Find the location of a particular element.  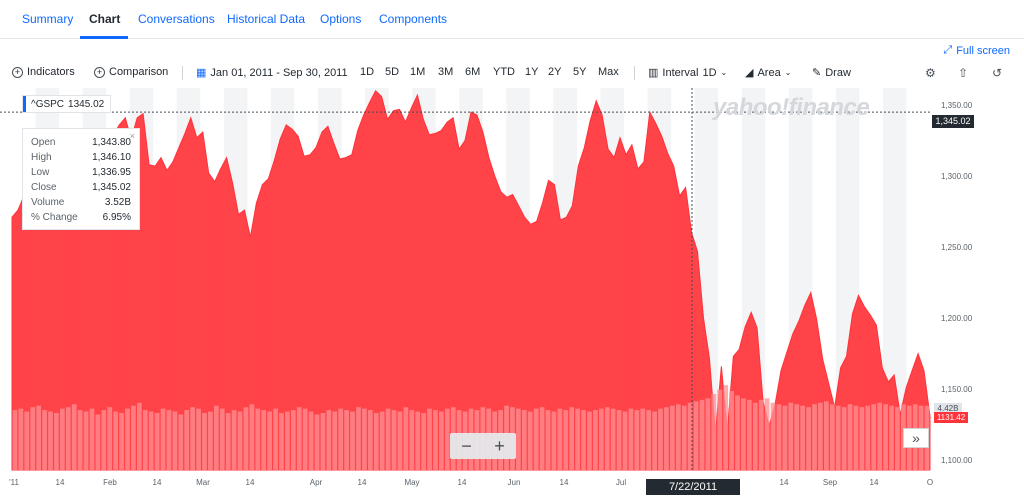

range-5d: 5D is located at coordinates (392, 72).